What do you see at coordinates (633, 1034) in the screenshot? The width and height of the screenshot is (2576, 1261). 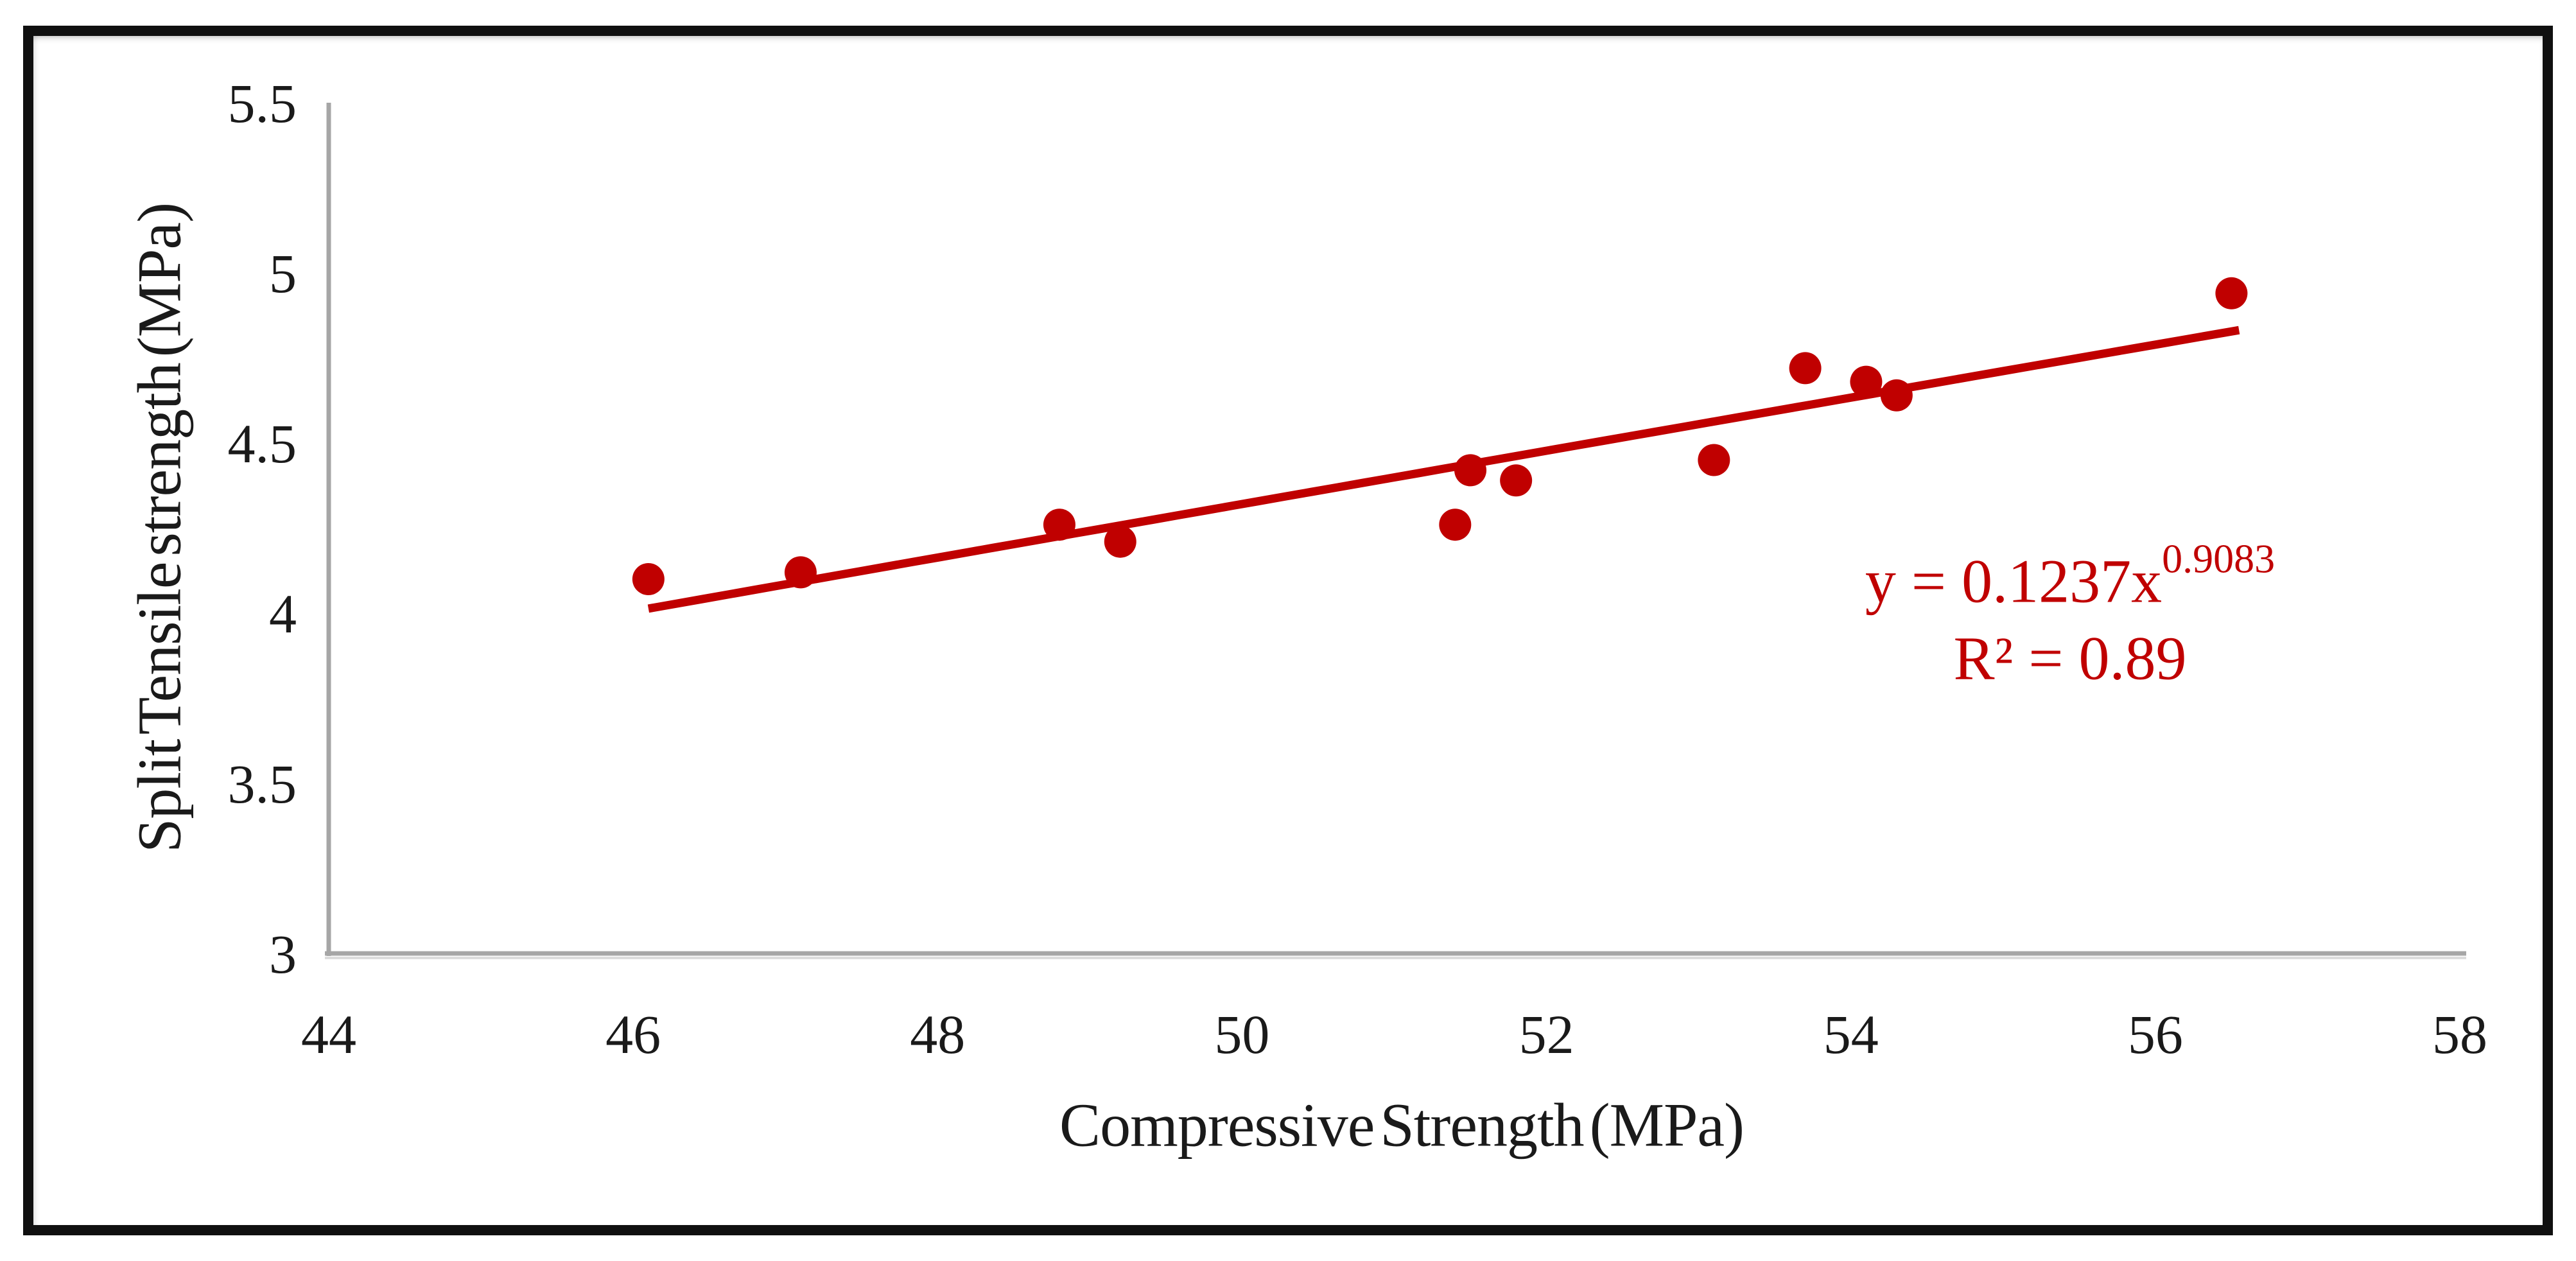 I see `x-tick-label: 46` at bounding box center [633, 1034].